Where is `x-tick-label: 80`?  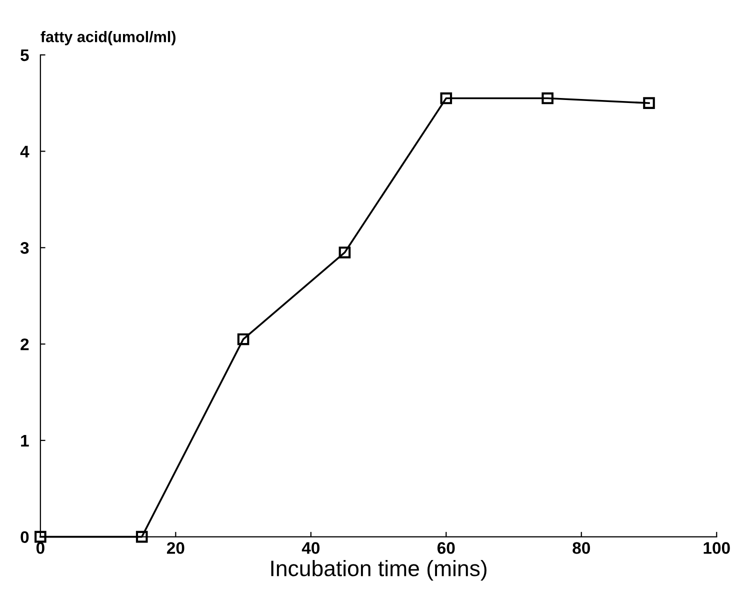
x-tick-label: 80 is located at coordinates (581, 548).